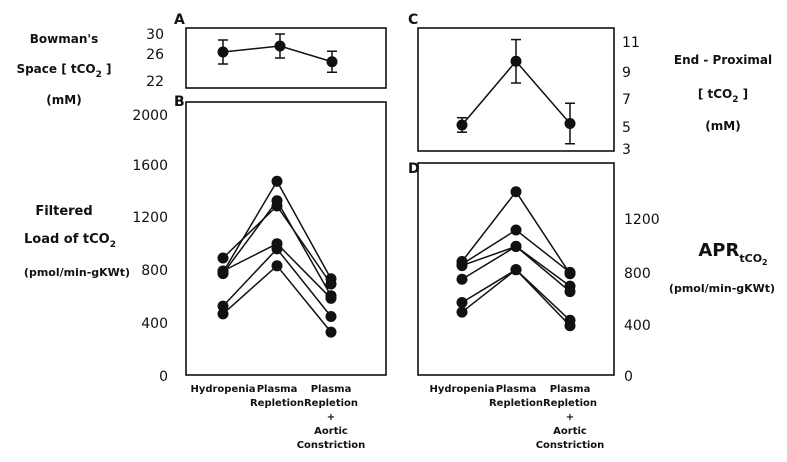  What do you see at coordinates (642, 220) in the screenshot?
I see `panel-d-ytick-label: 1200` at bounding box center [642, 220].